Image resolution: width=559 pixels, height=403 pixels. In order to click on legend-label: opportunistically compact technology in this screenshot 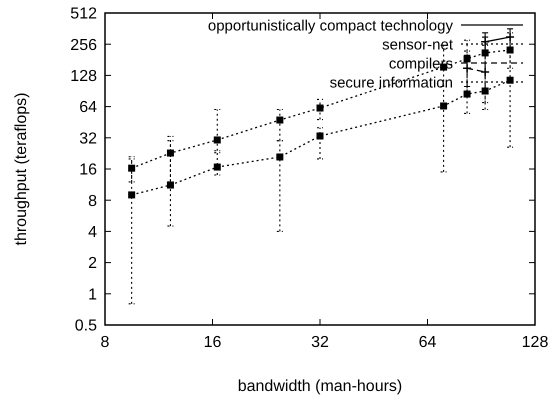, I will do `click(331, 25)`.